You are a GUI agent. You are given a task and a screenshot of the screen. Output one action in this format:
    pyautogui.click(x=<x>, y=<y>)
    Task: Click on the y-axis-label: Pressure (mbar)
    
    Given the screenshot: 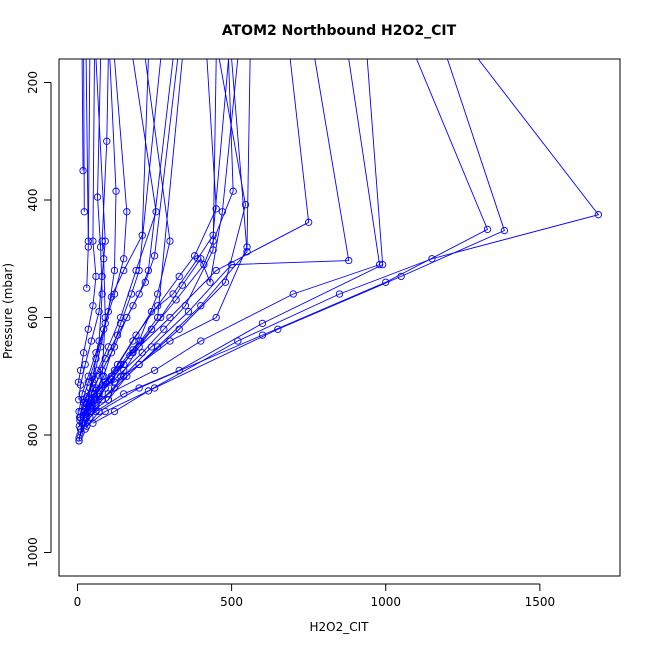 What is the action you would take?
    pyautogui.click(x=8, y=311)
    